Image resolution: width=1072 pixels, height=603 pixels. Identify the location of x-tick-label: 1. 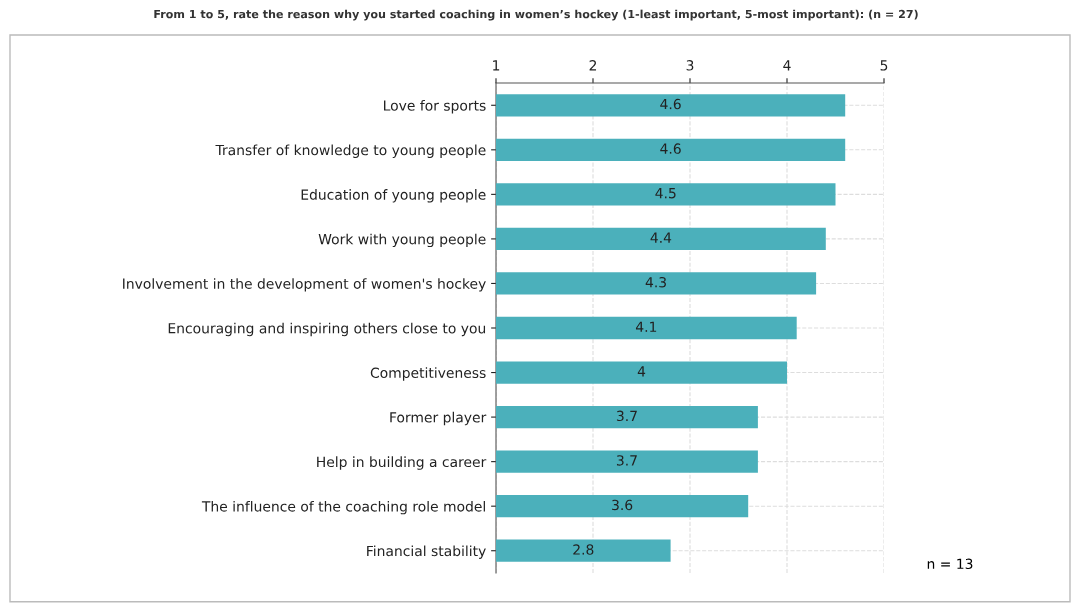
(496, 65).